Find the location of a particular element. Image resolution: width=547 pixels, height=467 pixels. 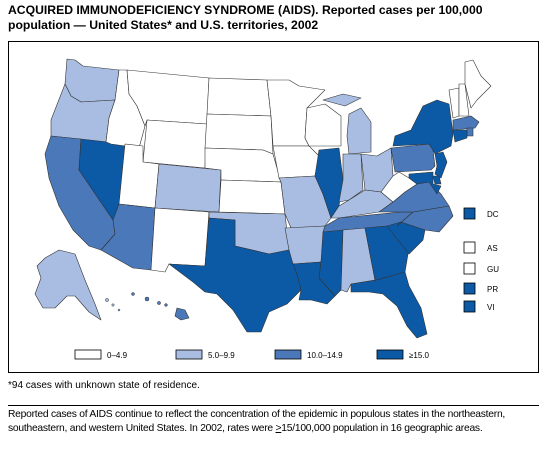

territory-label: DC is located at coordinates (493, 214).